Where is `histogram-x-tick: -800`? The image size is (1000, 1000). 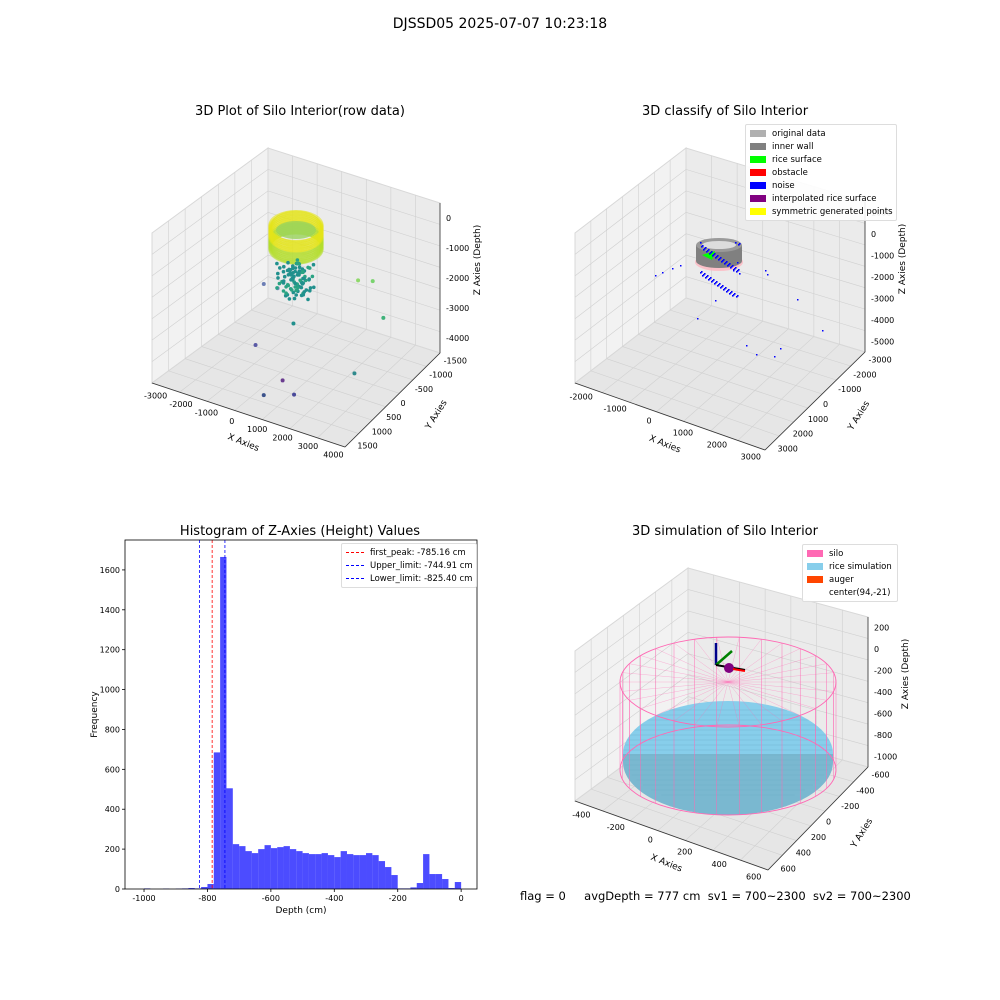 histogram-x-tick: -800 is located at coordinates (207, 898).